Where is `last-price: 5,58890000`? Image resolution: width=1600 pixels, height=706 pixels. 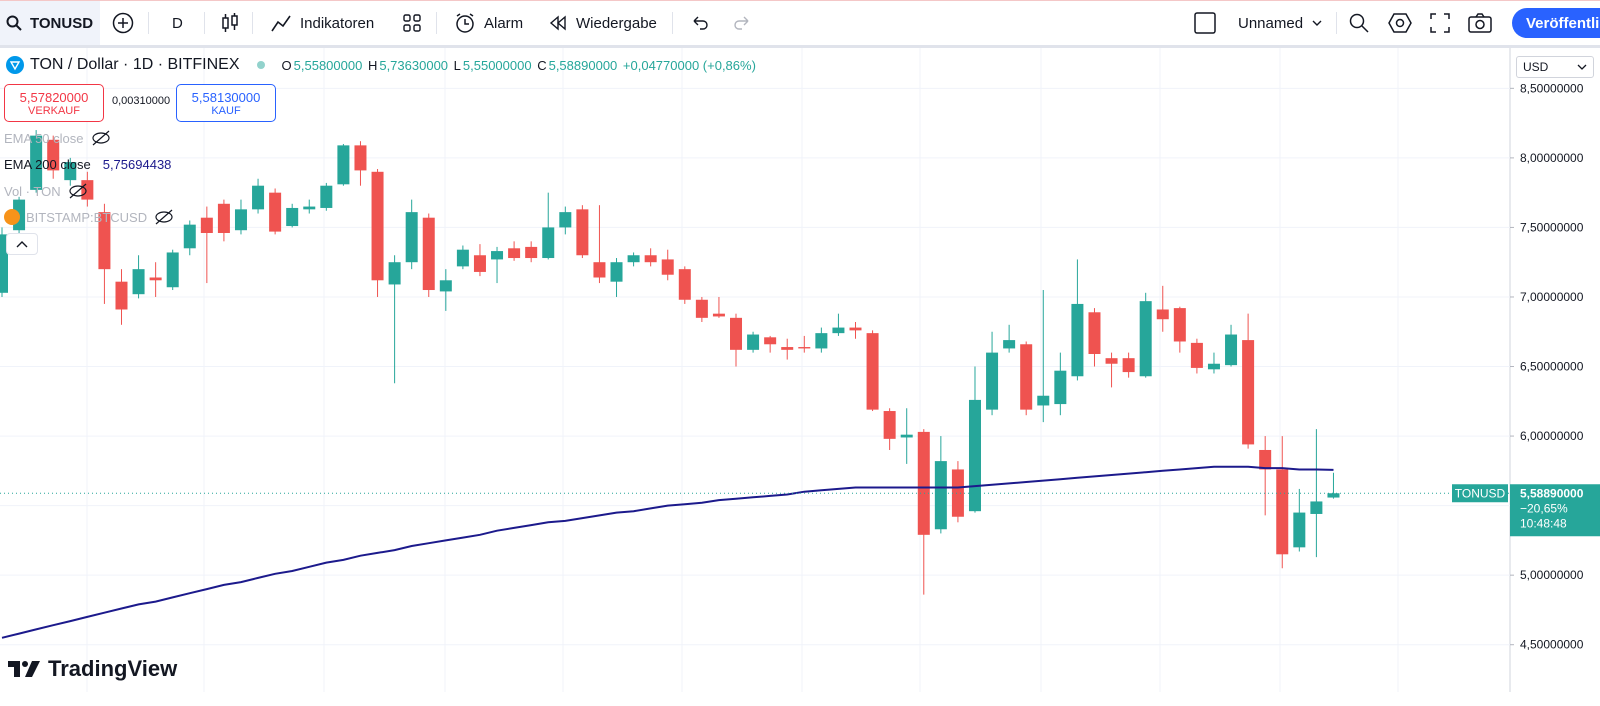
last-price: 5,58890000 is located at coordinates (1552, 493).